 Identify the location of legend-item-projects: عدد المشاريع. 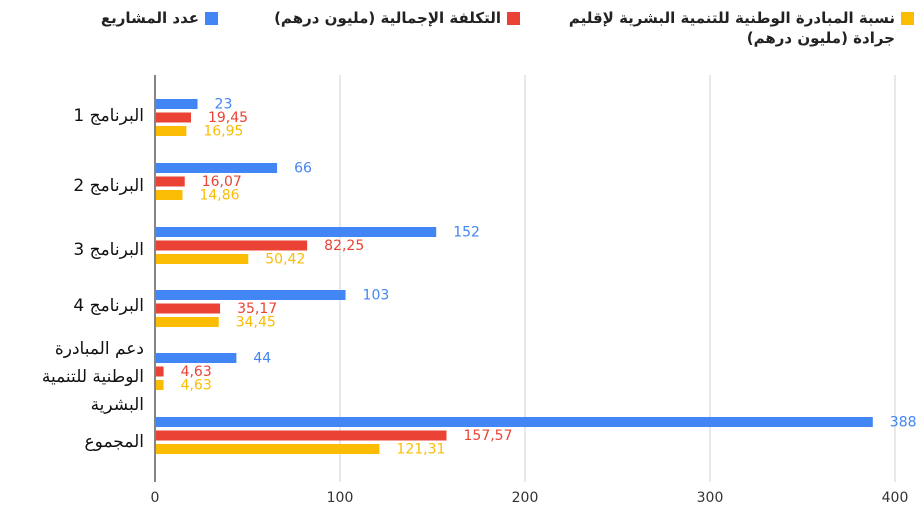
(159, 18).